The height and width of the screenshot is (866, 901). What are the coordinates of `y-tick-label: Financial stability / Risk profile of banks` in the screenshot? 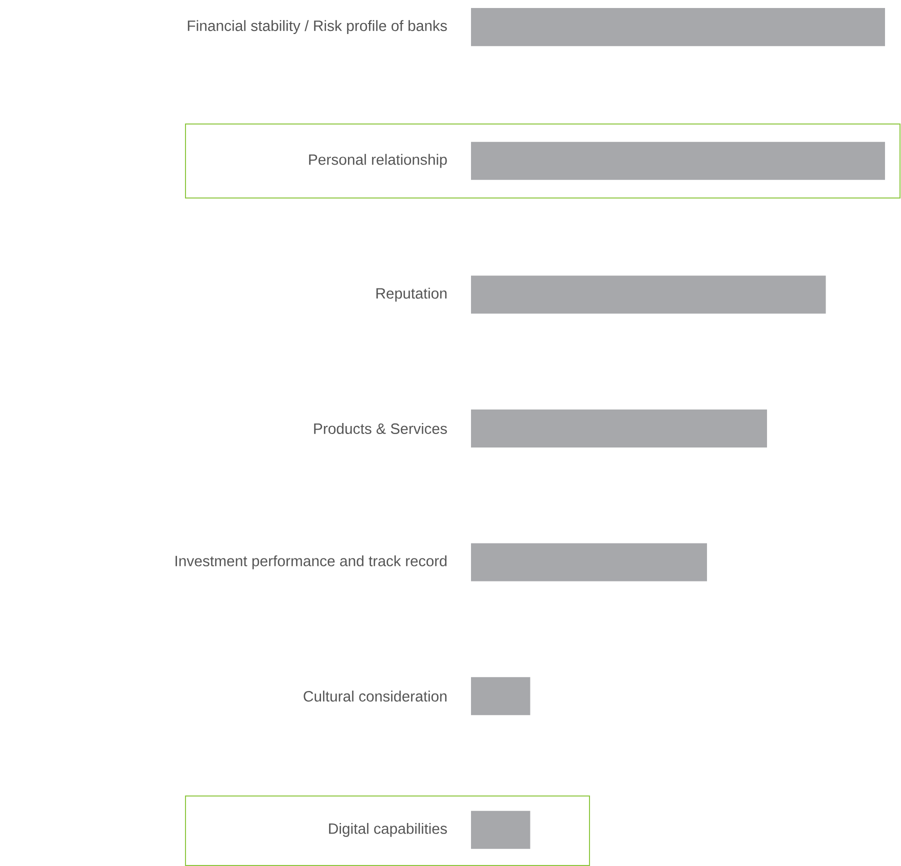 It's located at (317, 27).